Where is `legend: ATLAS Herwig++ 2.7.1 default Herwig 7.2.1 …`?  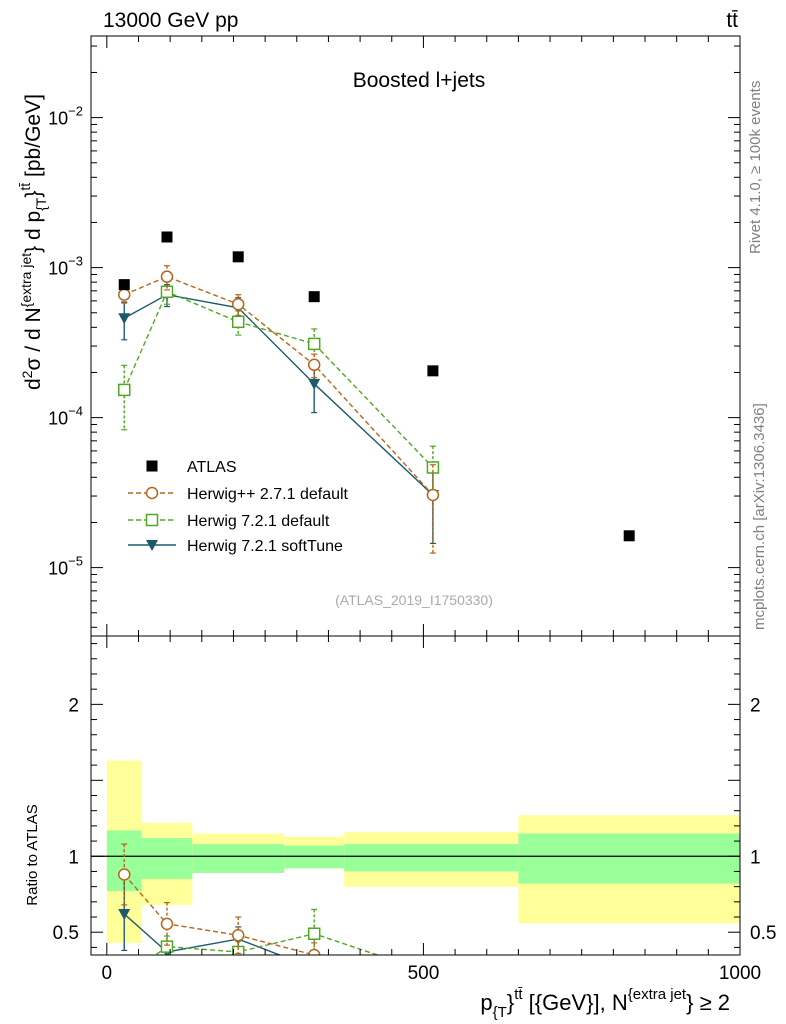 legend: ATLAS Herwig++ 2.7.1 default Herwig 7.2.1 … is located at coordinates (238, 507).